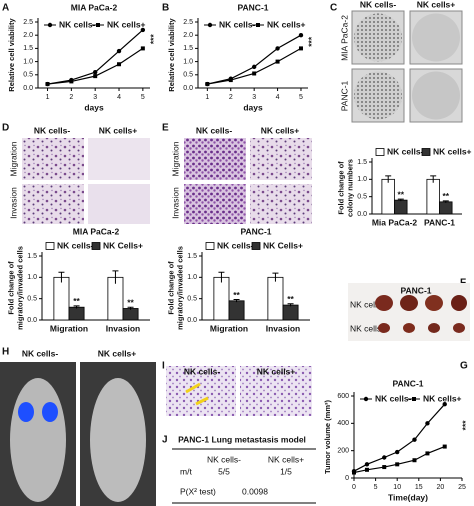  What do you see at coordinates (286, 471) in the screenshot?
I see `table-cell: 1/5` at bounding box center [286, 471].